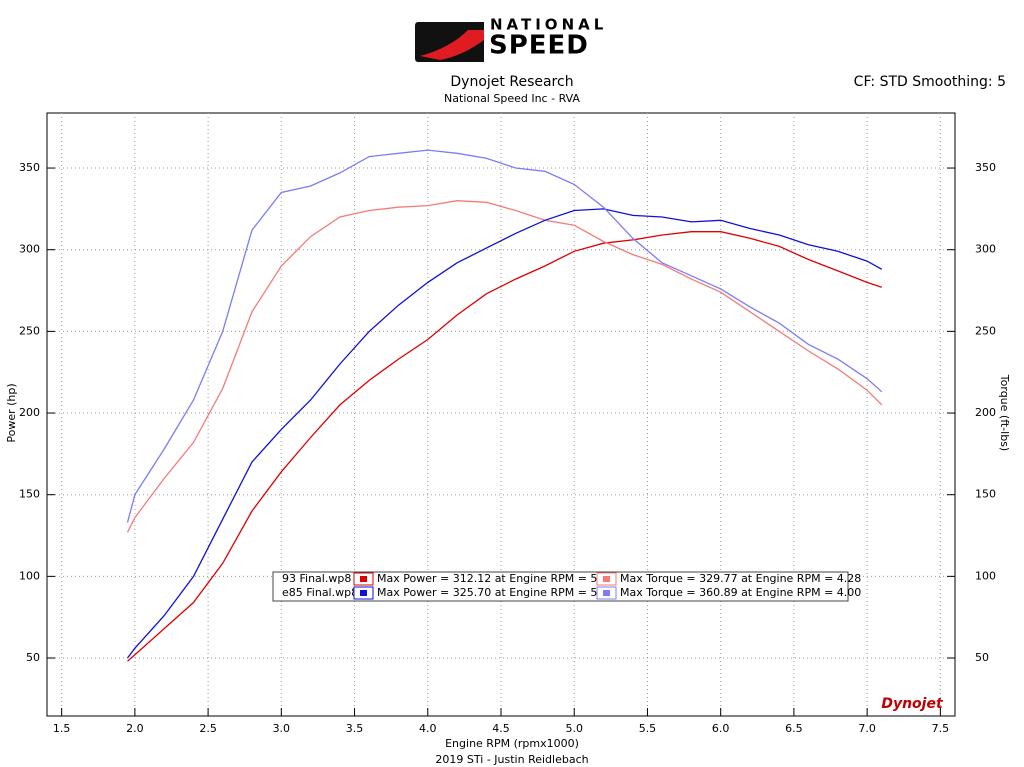 This screenshot has height=767, width=1024. Describe the element at coordinates (511, 82) in the screenshot. I see `chart-title: Dynojet Research` at that location.